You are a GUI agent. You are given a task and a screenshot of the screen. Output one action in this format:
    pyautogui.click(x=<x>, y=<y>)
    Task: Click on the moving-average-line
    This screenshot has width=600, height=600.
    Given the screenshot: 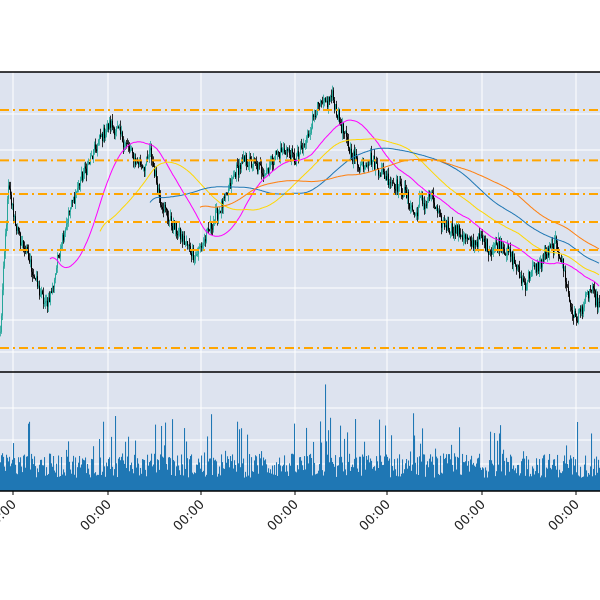 What is the action you would take?
    pyautogui.click(x=399, y=204)
    